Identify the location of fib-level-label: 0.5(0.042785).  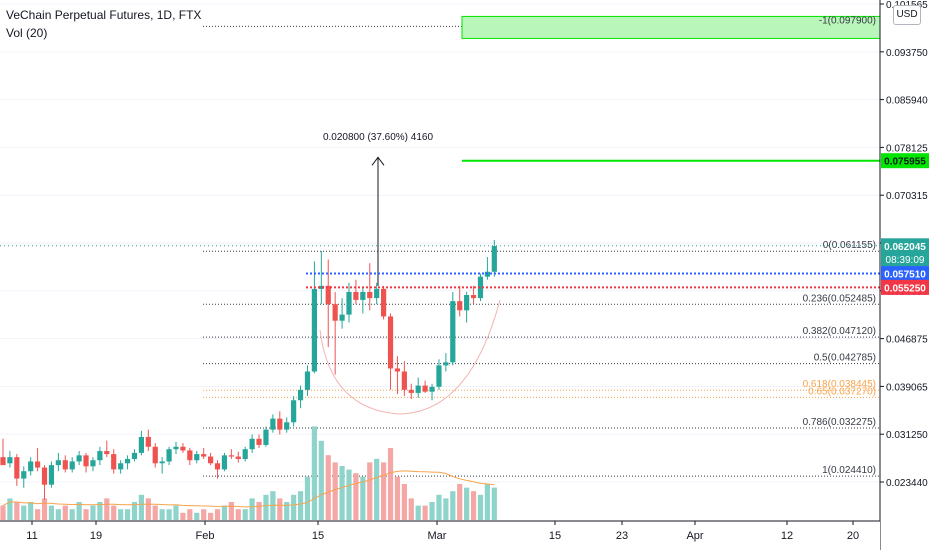
(845, 358).